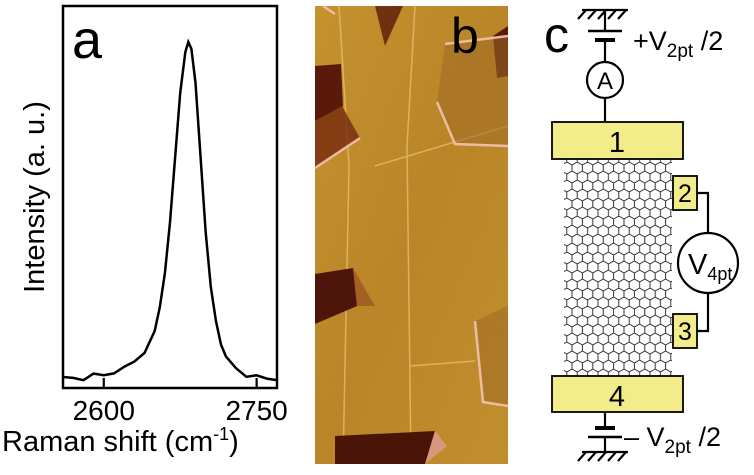 The width and height of the screenshot is (754, 475). What do you see at coordinates (602, 19) in the screenshot?
I see `ground-top` at bounding box center [602, 19].